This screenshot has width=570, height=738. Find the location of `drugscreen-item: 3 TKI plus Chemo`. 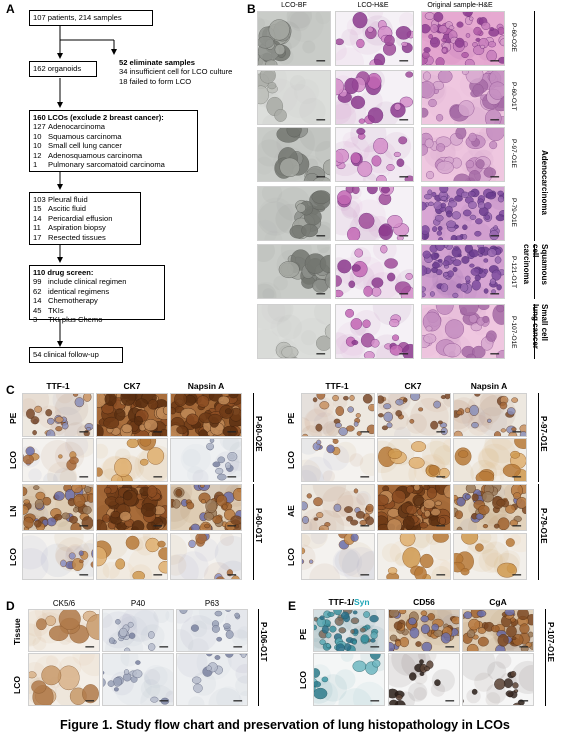

drugscreen-item: 3 TKI plus Chemo is located at coordinates (68, 320).